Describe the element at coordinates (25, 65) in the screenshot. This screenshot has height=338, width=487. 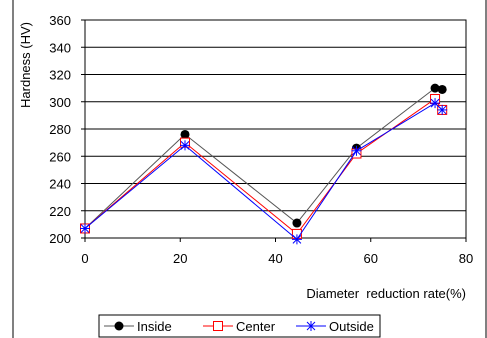
I see `y-axis-label: Hardness (HV)` at that location.